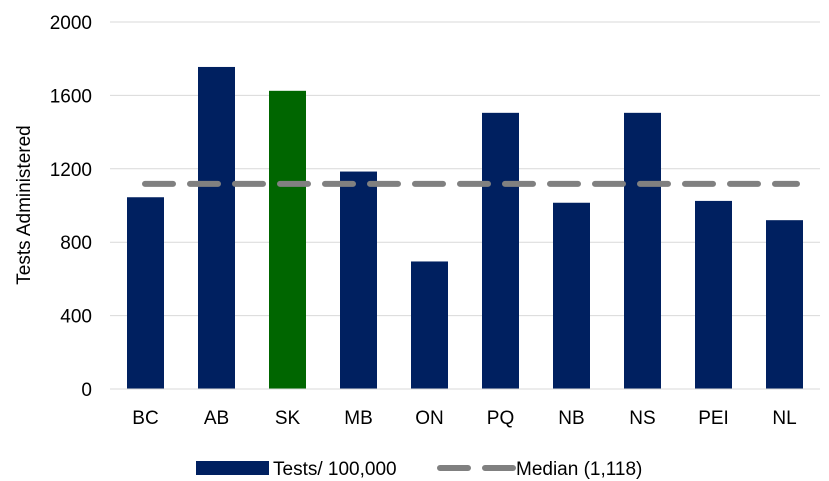 The width and height of the screenshot is (829, 481). What do you see at coordinates (713, 294) in the screenshot?
I see `bar-pei` at bounding box center [713, 294].